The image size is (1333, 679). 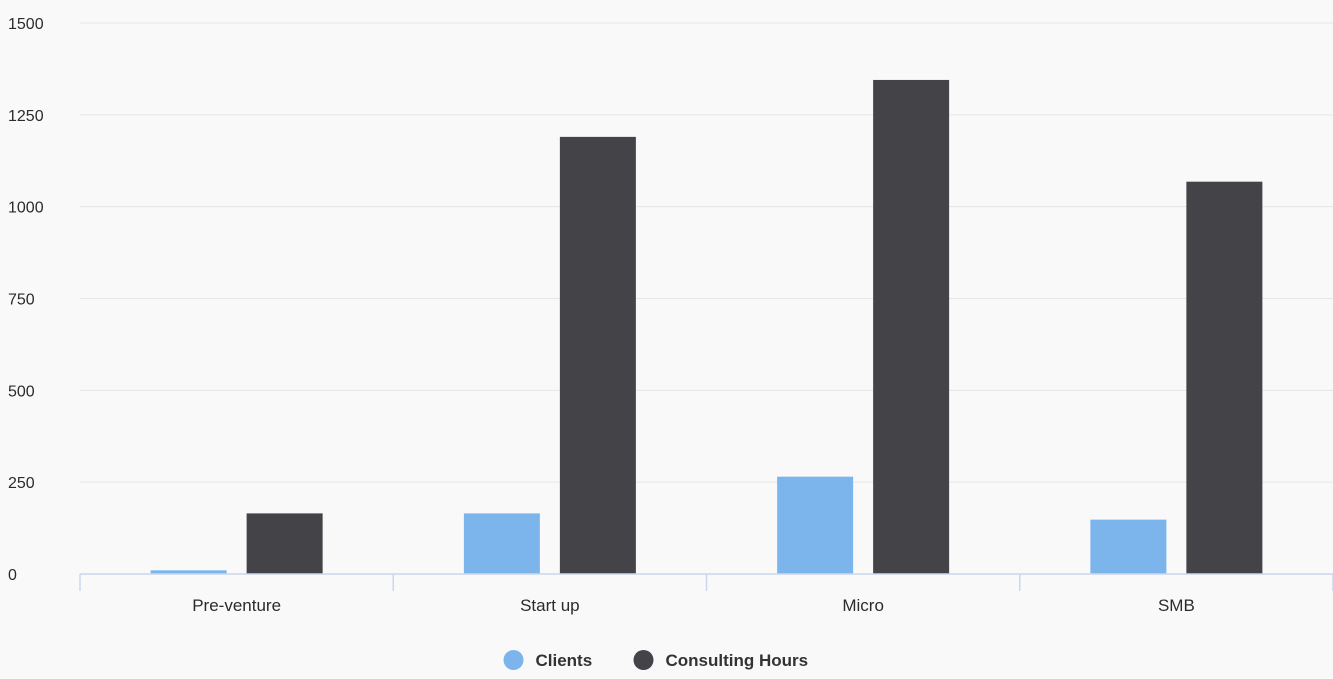 I want to click on x-tick-label: SMB, so click(x=1176, y=605).